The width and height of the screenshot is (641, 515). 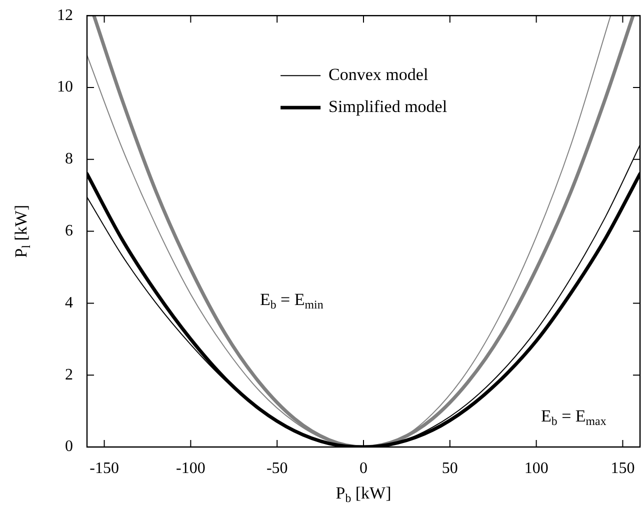 What do you see at coordinates (69, 159) in the screenshot?
I see `y-tick-label: 8` at bounding box center [69, 159].